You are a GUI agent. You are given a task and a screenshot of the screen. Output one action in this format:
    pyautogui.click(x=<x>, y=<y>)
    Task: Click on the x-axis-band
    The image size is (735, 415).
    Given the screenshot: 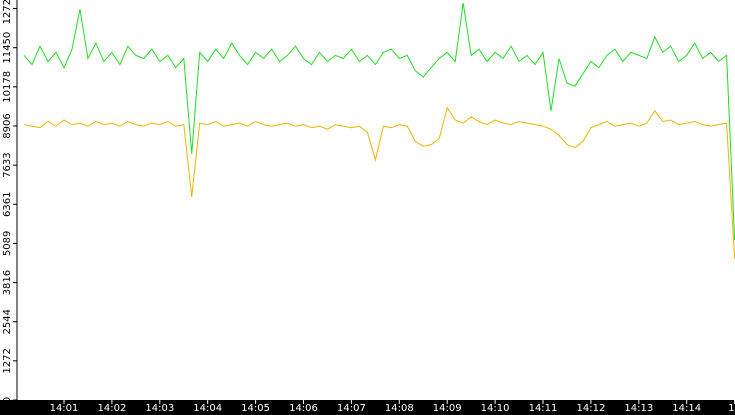 What is the action you would take?
    pyautogui.click(x=367, y=407)
    